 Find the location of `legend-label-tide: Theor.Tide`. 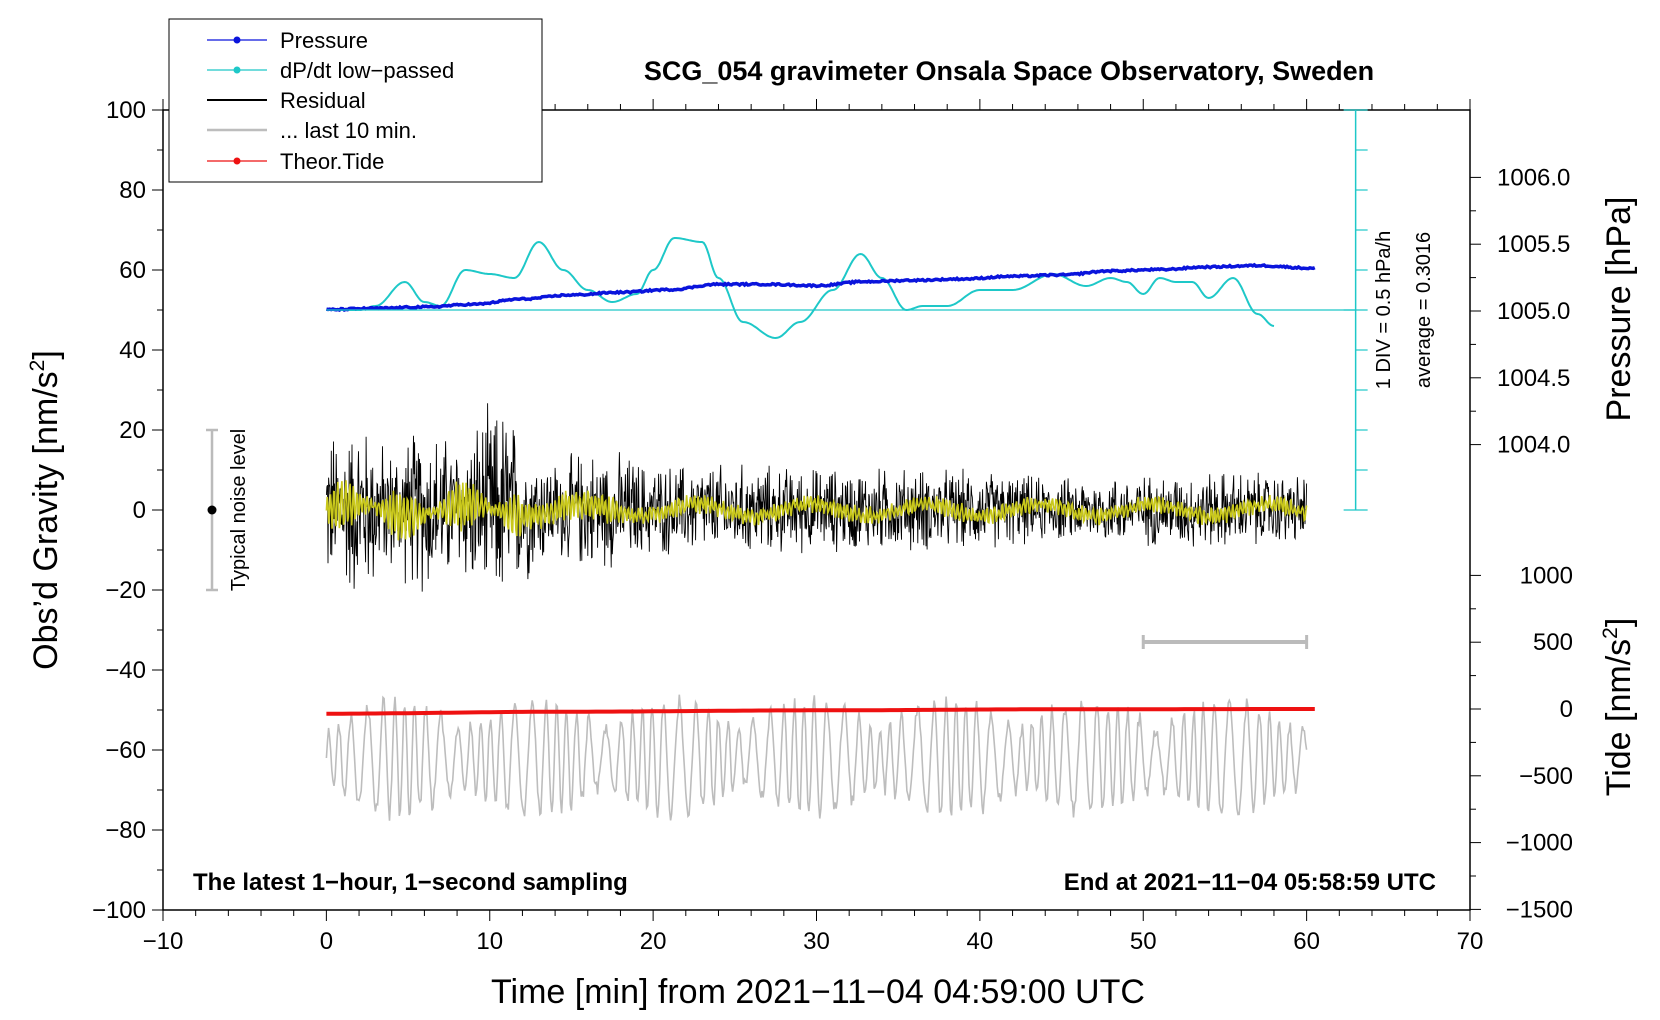

legend-label-tide: Theor.Tide is located at coordinates (332, 161).